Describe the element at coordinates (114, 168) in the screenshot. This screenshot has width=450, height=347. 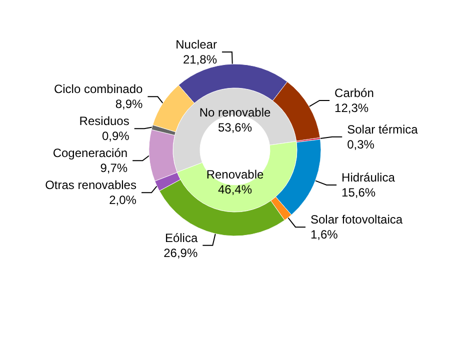
I see `data-label: 9,7%` at that location.